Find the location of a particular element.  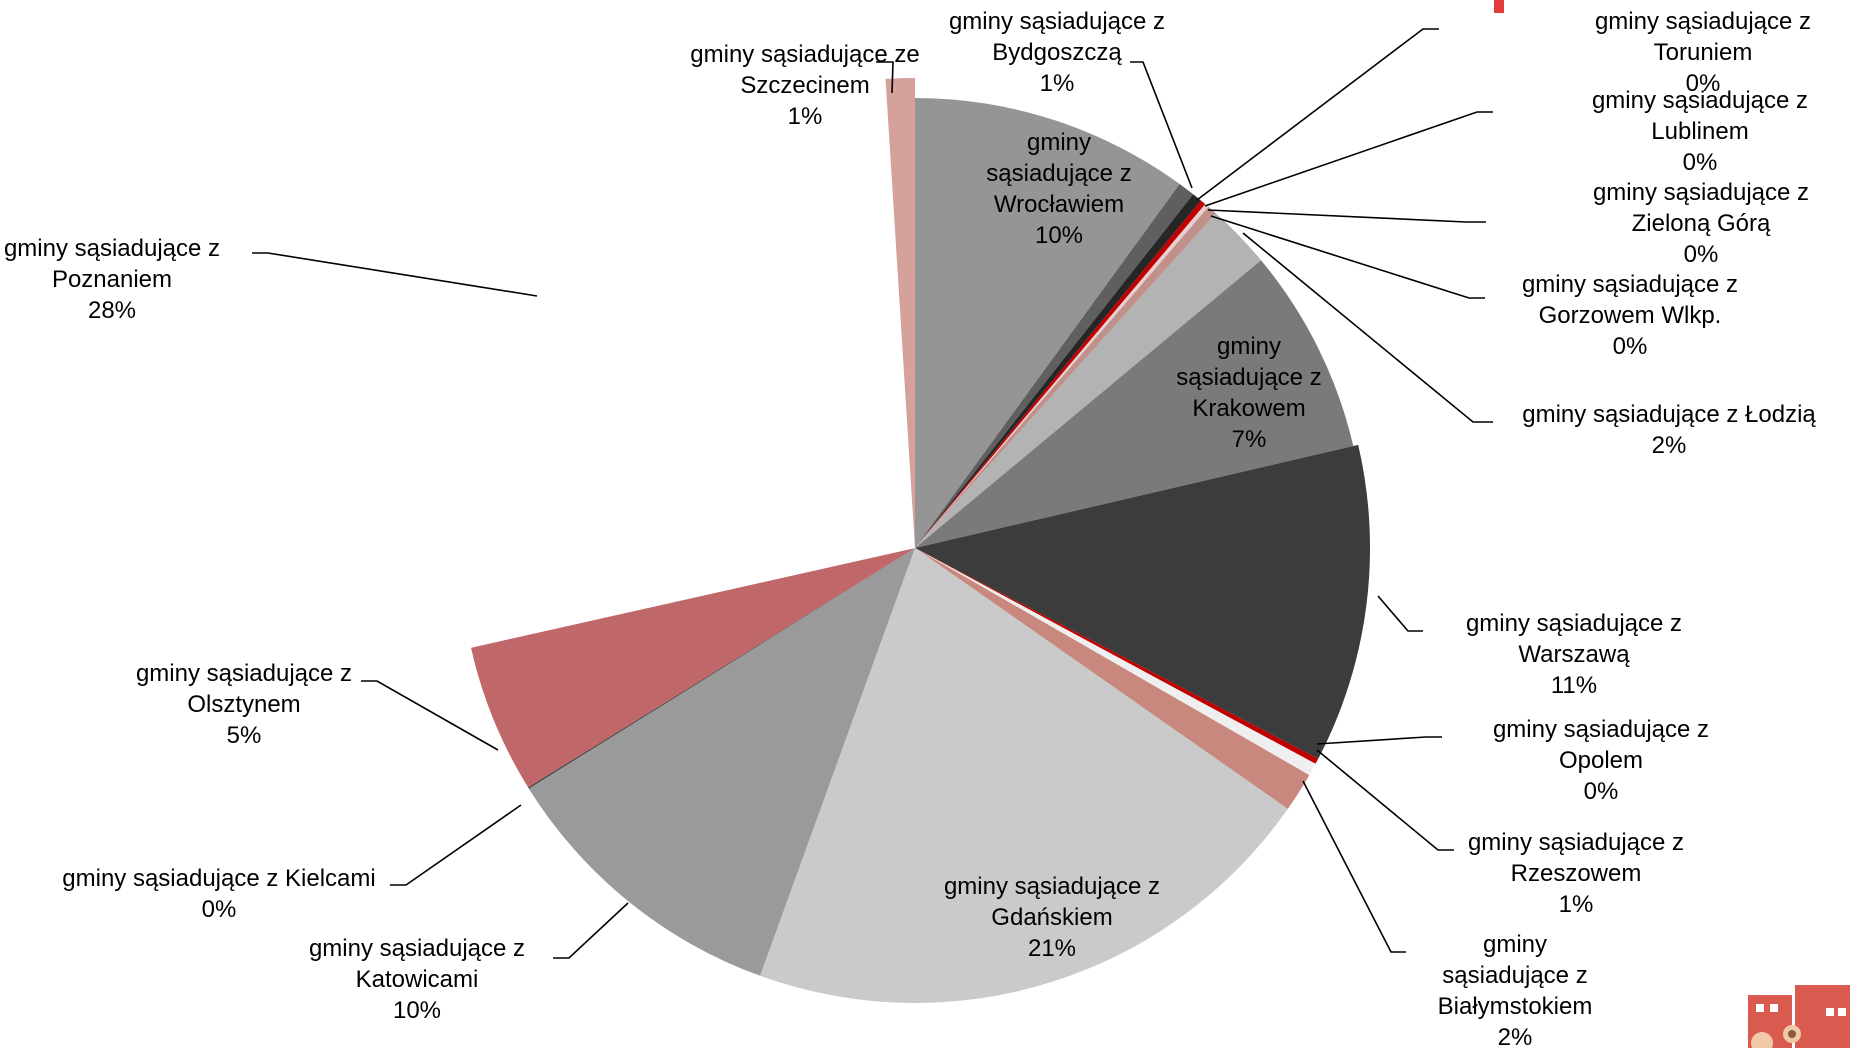

data-label: gminy sąsiadujące z Opolem 0% is located at coordinates (1601, 760).